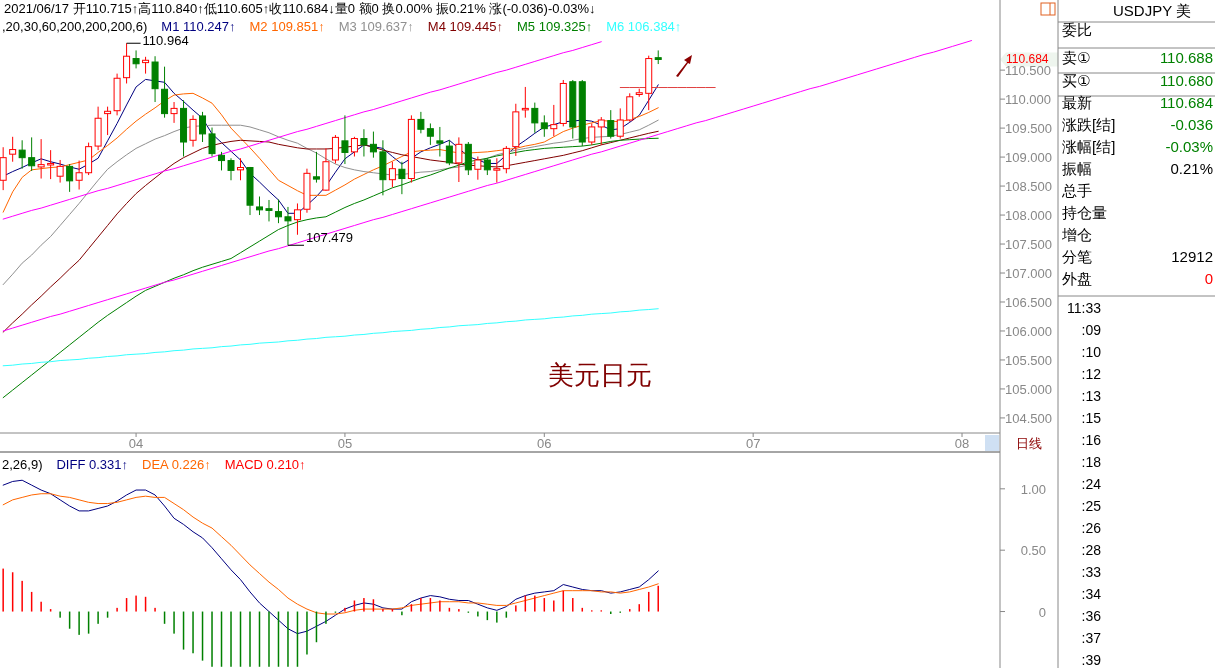 Image resolution: width=1215 pixels, height=668 pixels. Describe the element at coordinates (1192, 256) in the screenshot. I see `text: 12912` at that location.